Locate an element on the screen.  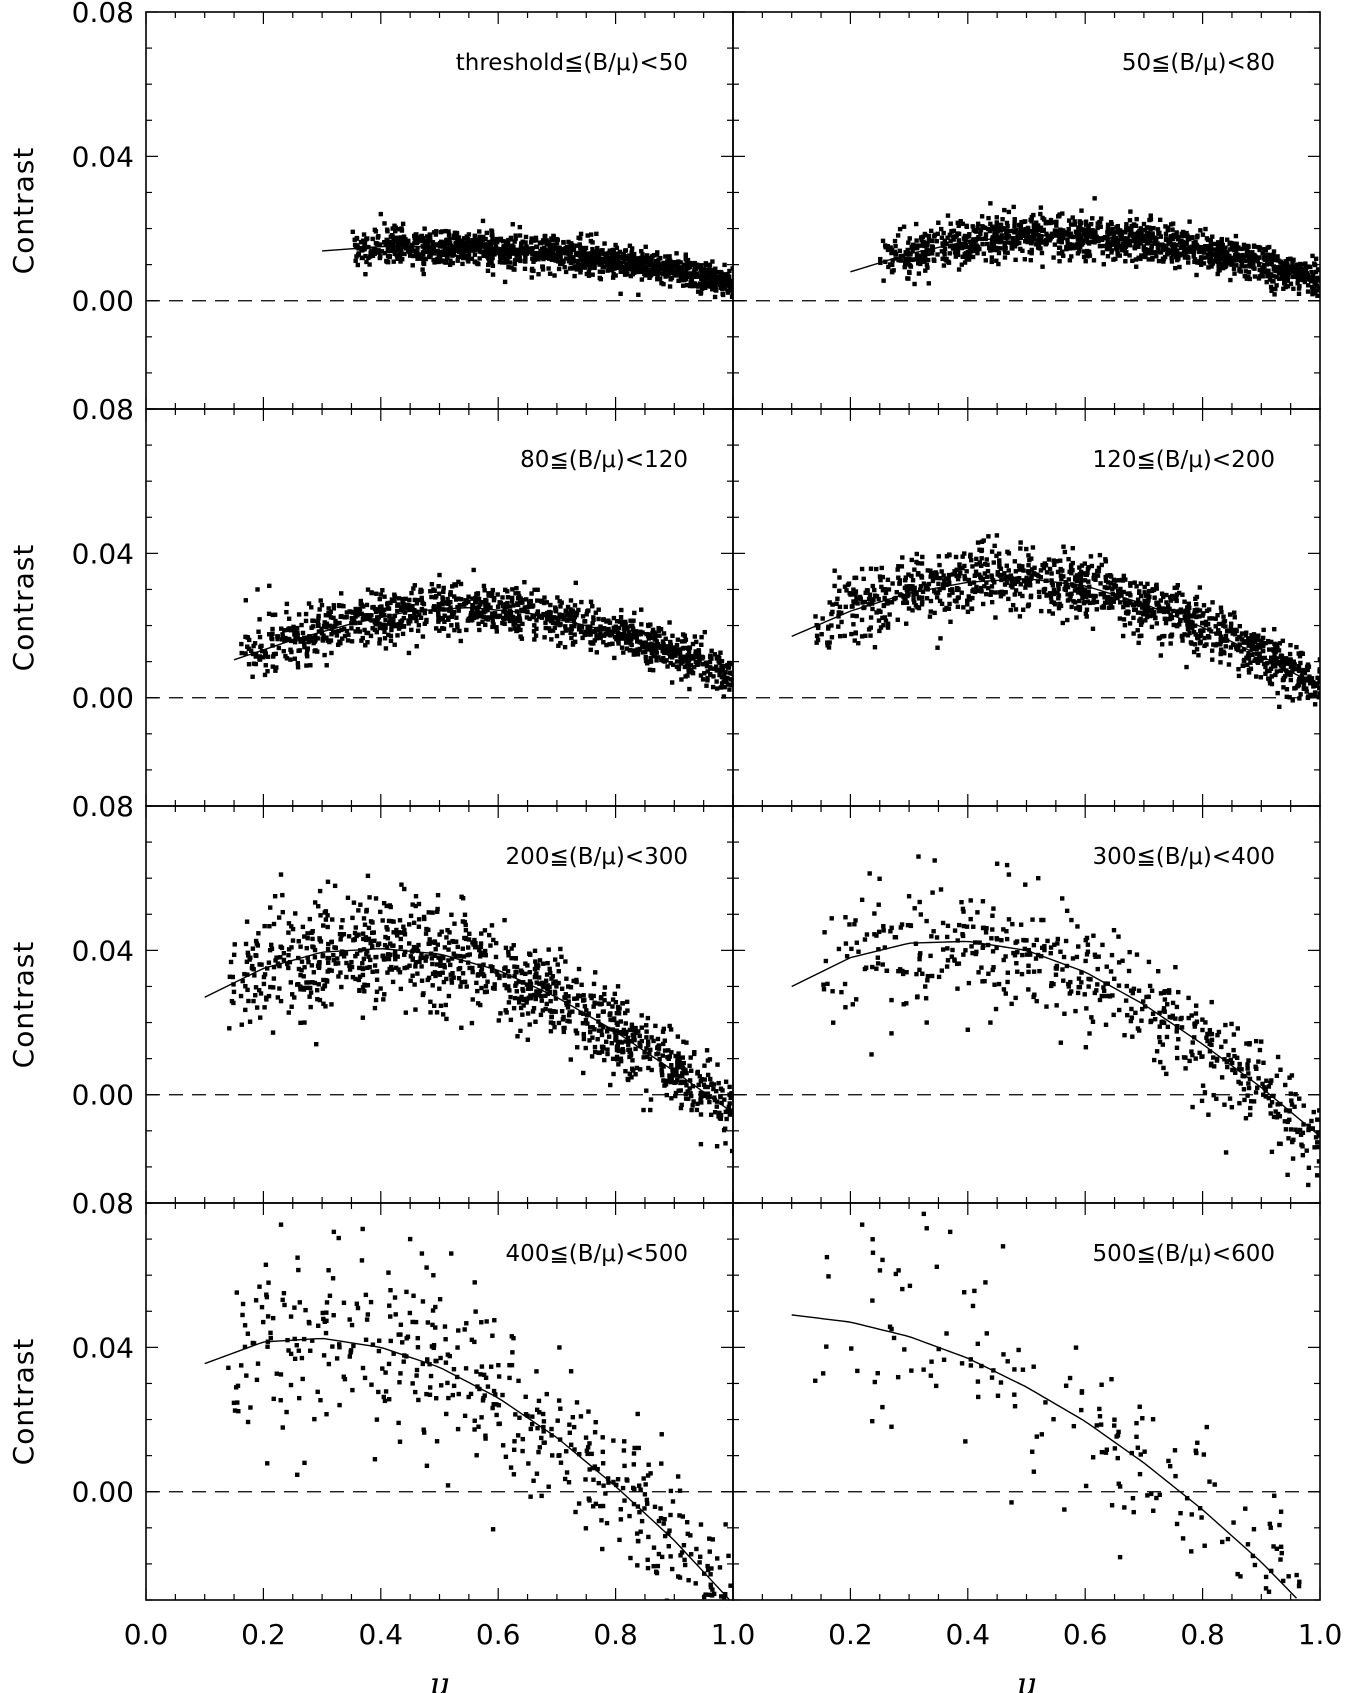
panel-1: threshold≦(B/μ)<50 is located at coordinates (439, 210).